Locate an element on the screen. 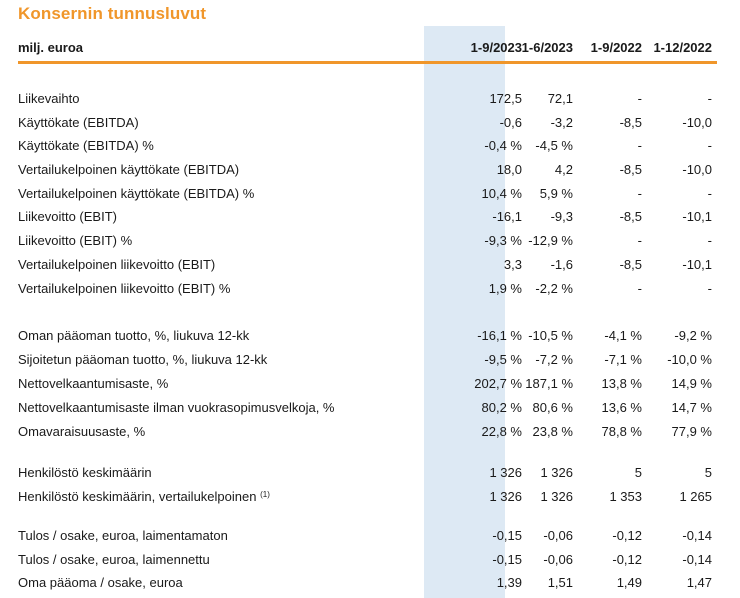 This screenshot has width=740, height=598. row-label: Vertailukelpoinen liikevoitto (EBIT) % is located at coordinates (124, 288).